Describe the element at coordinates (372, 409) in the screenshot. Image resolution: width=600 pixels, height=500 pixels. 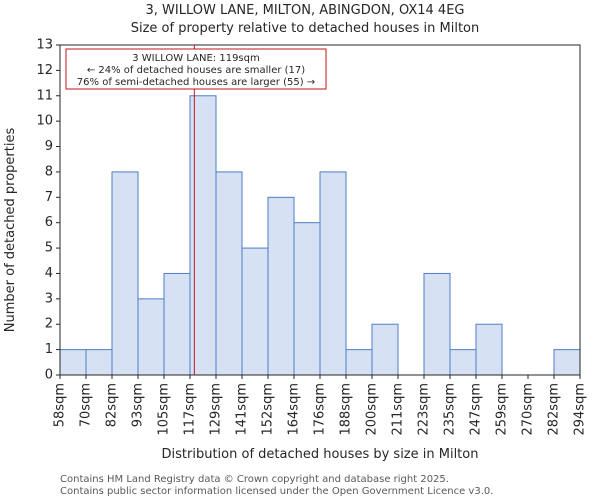
I see `x-tick-label: 200sqm` at that location.